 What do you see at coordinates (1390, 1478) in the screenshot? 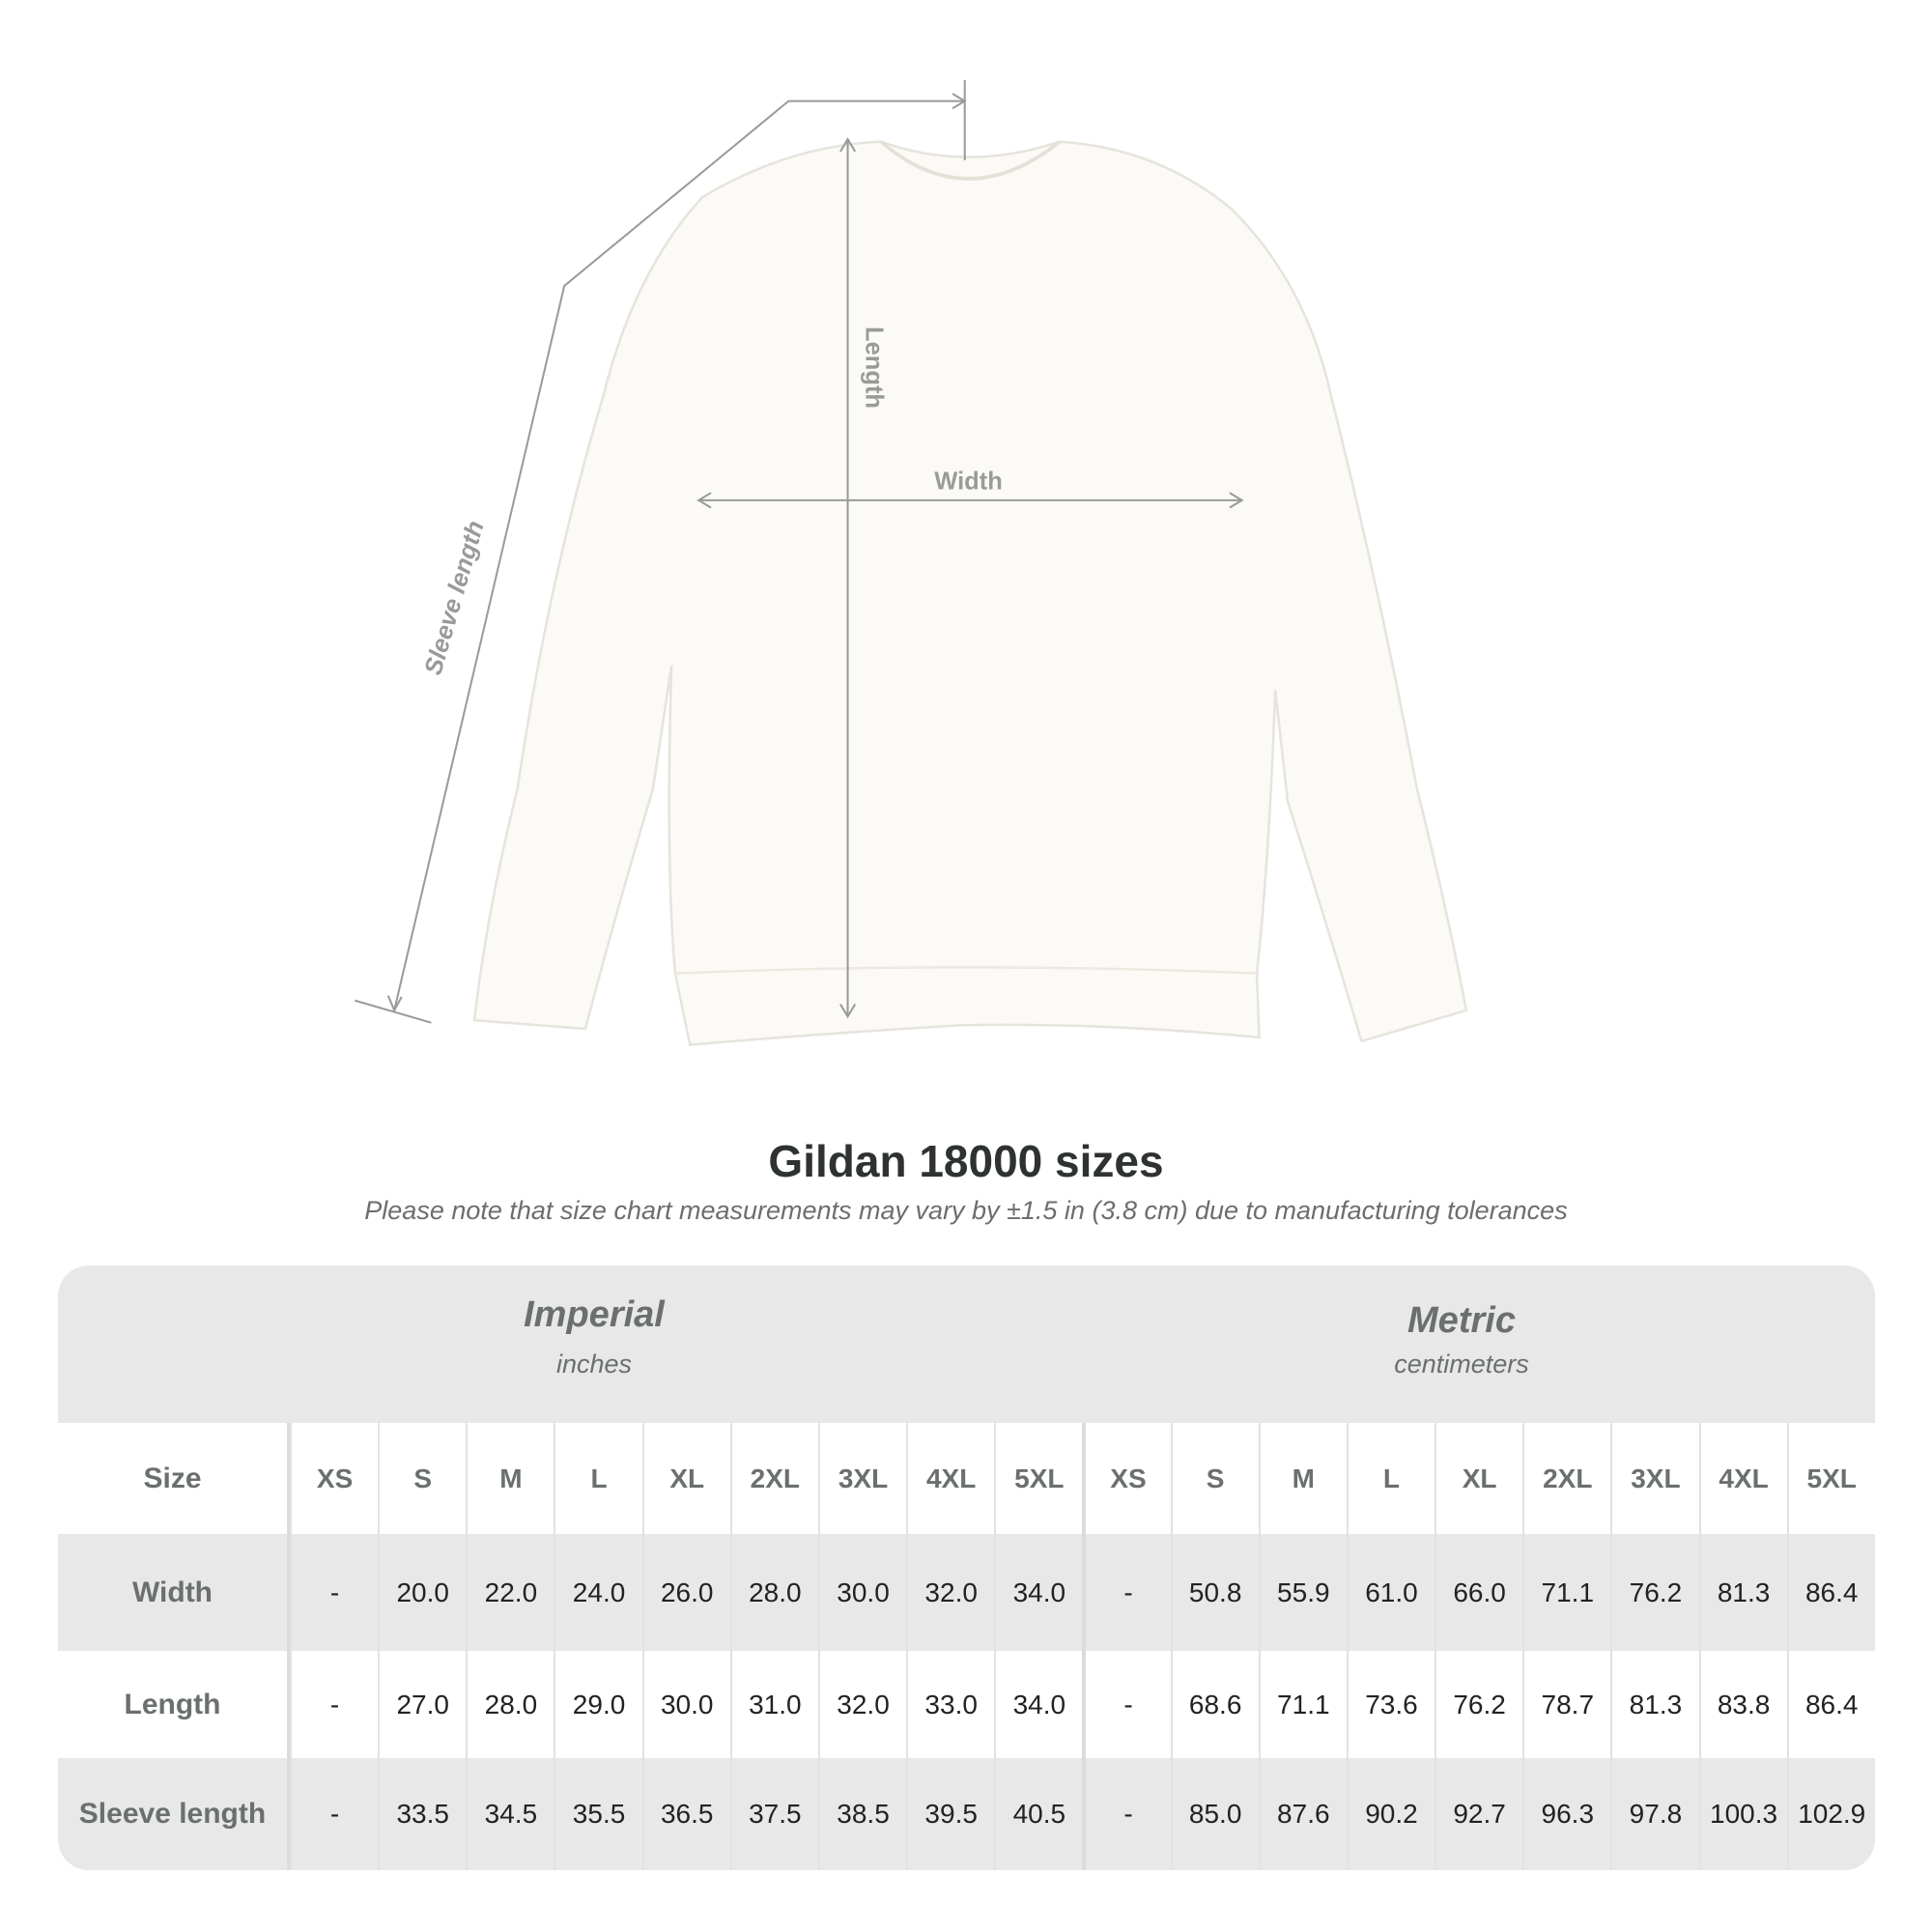
I see `size-header-metric-l: L` at bounding box center [1390, 1478].